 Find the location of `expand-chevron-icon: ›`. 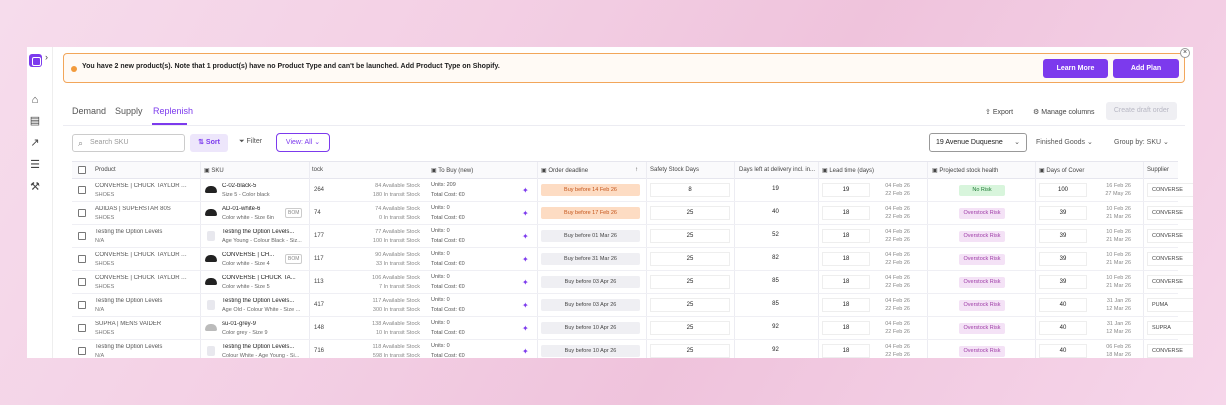

expand-chevron-icon: › is located at coordinates (46, 57).